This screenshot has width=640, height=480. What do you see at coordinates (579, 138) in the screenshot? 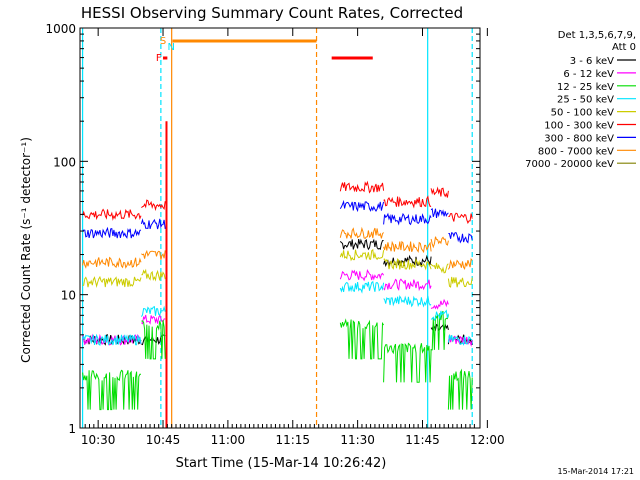
I see `legend-entry-label: 300 - 800 keV` at bounding box center [579, 138].